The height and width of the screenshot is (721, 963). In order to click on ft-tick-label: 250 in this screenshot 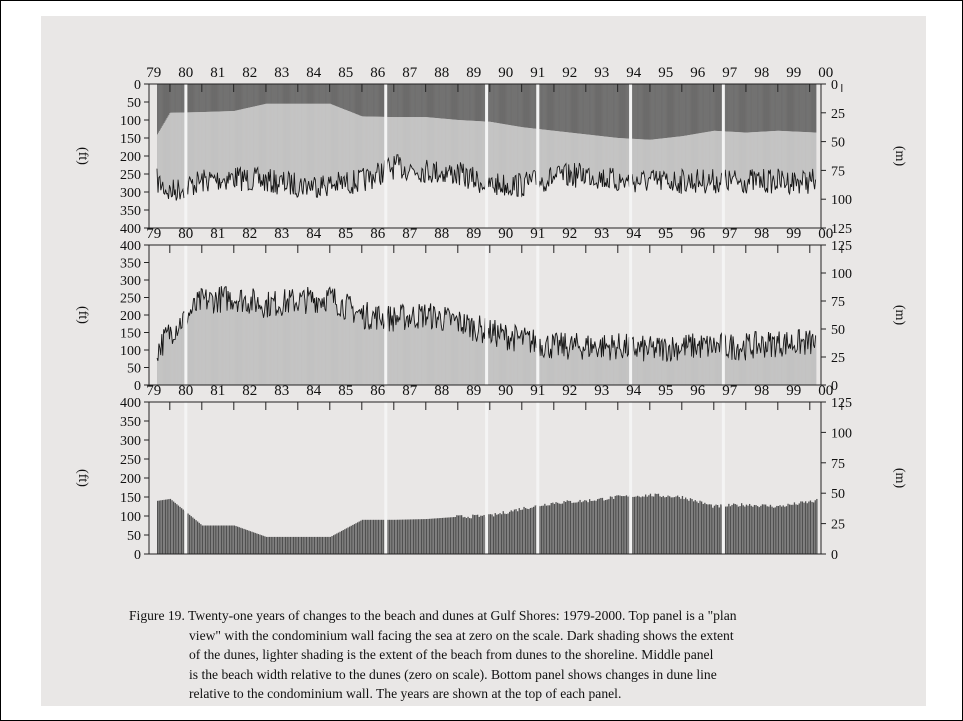, I will do `click(130, 299)`.